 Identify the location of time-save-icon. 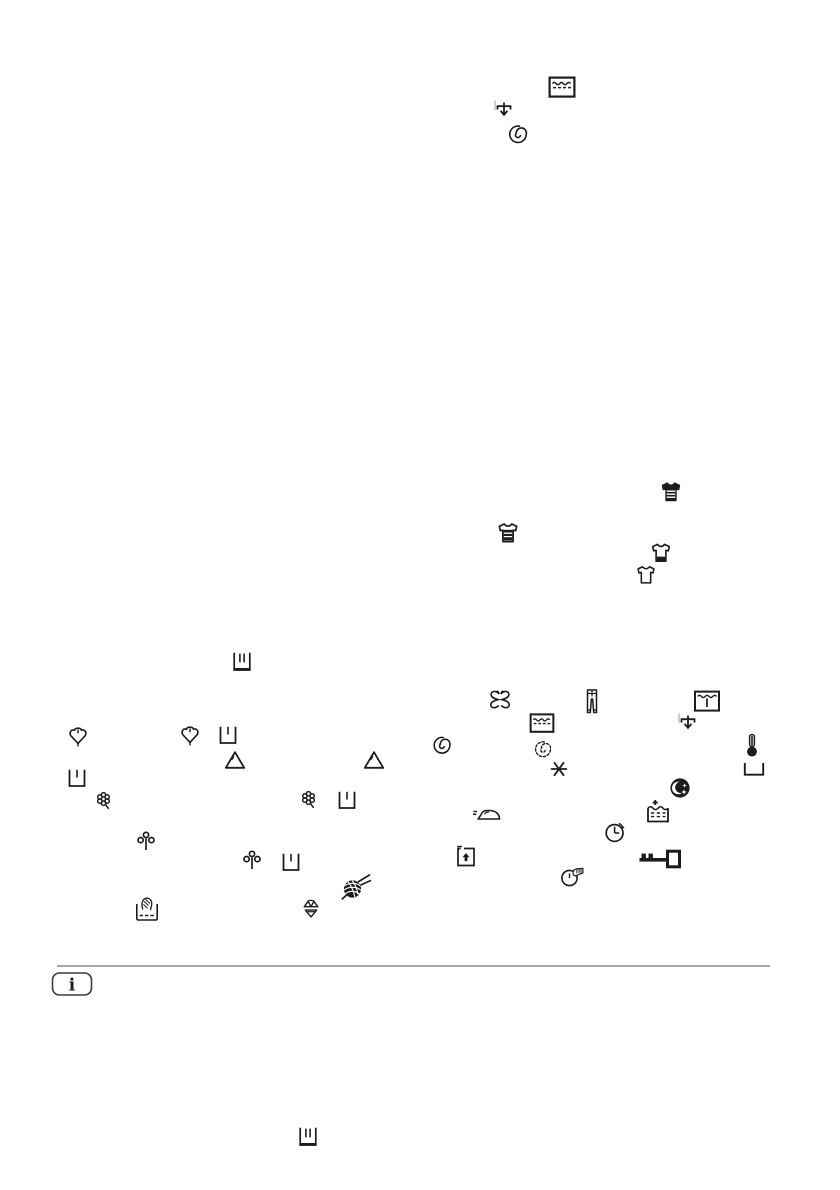
(573, 876).